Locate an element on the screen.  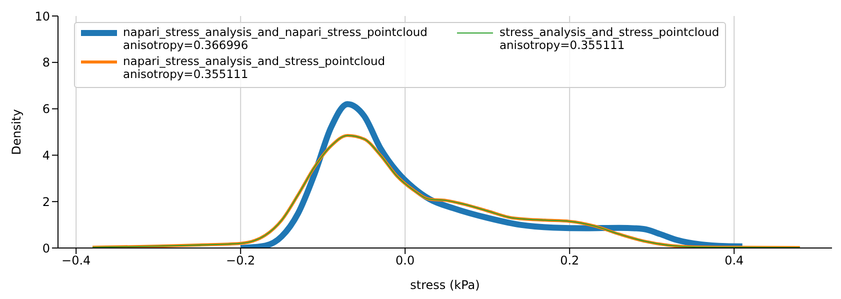
y-tick-label: 10 is located at coordinates (42, 16).